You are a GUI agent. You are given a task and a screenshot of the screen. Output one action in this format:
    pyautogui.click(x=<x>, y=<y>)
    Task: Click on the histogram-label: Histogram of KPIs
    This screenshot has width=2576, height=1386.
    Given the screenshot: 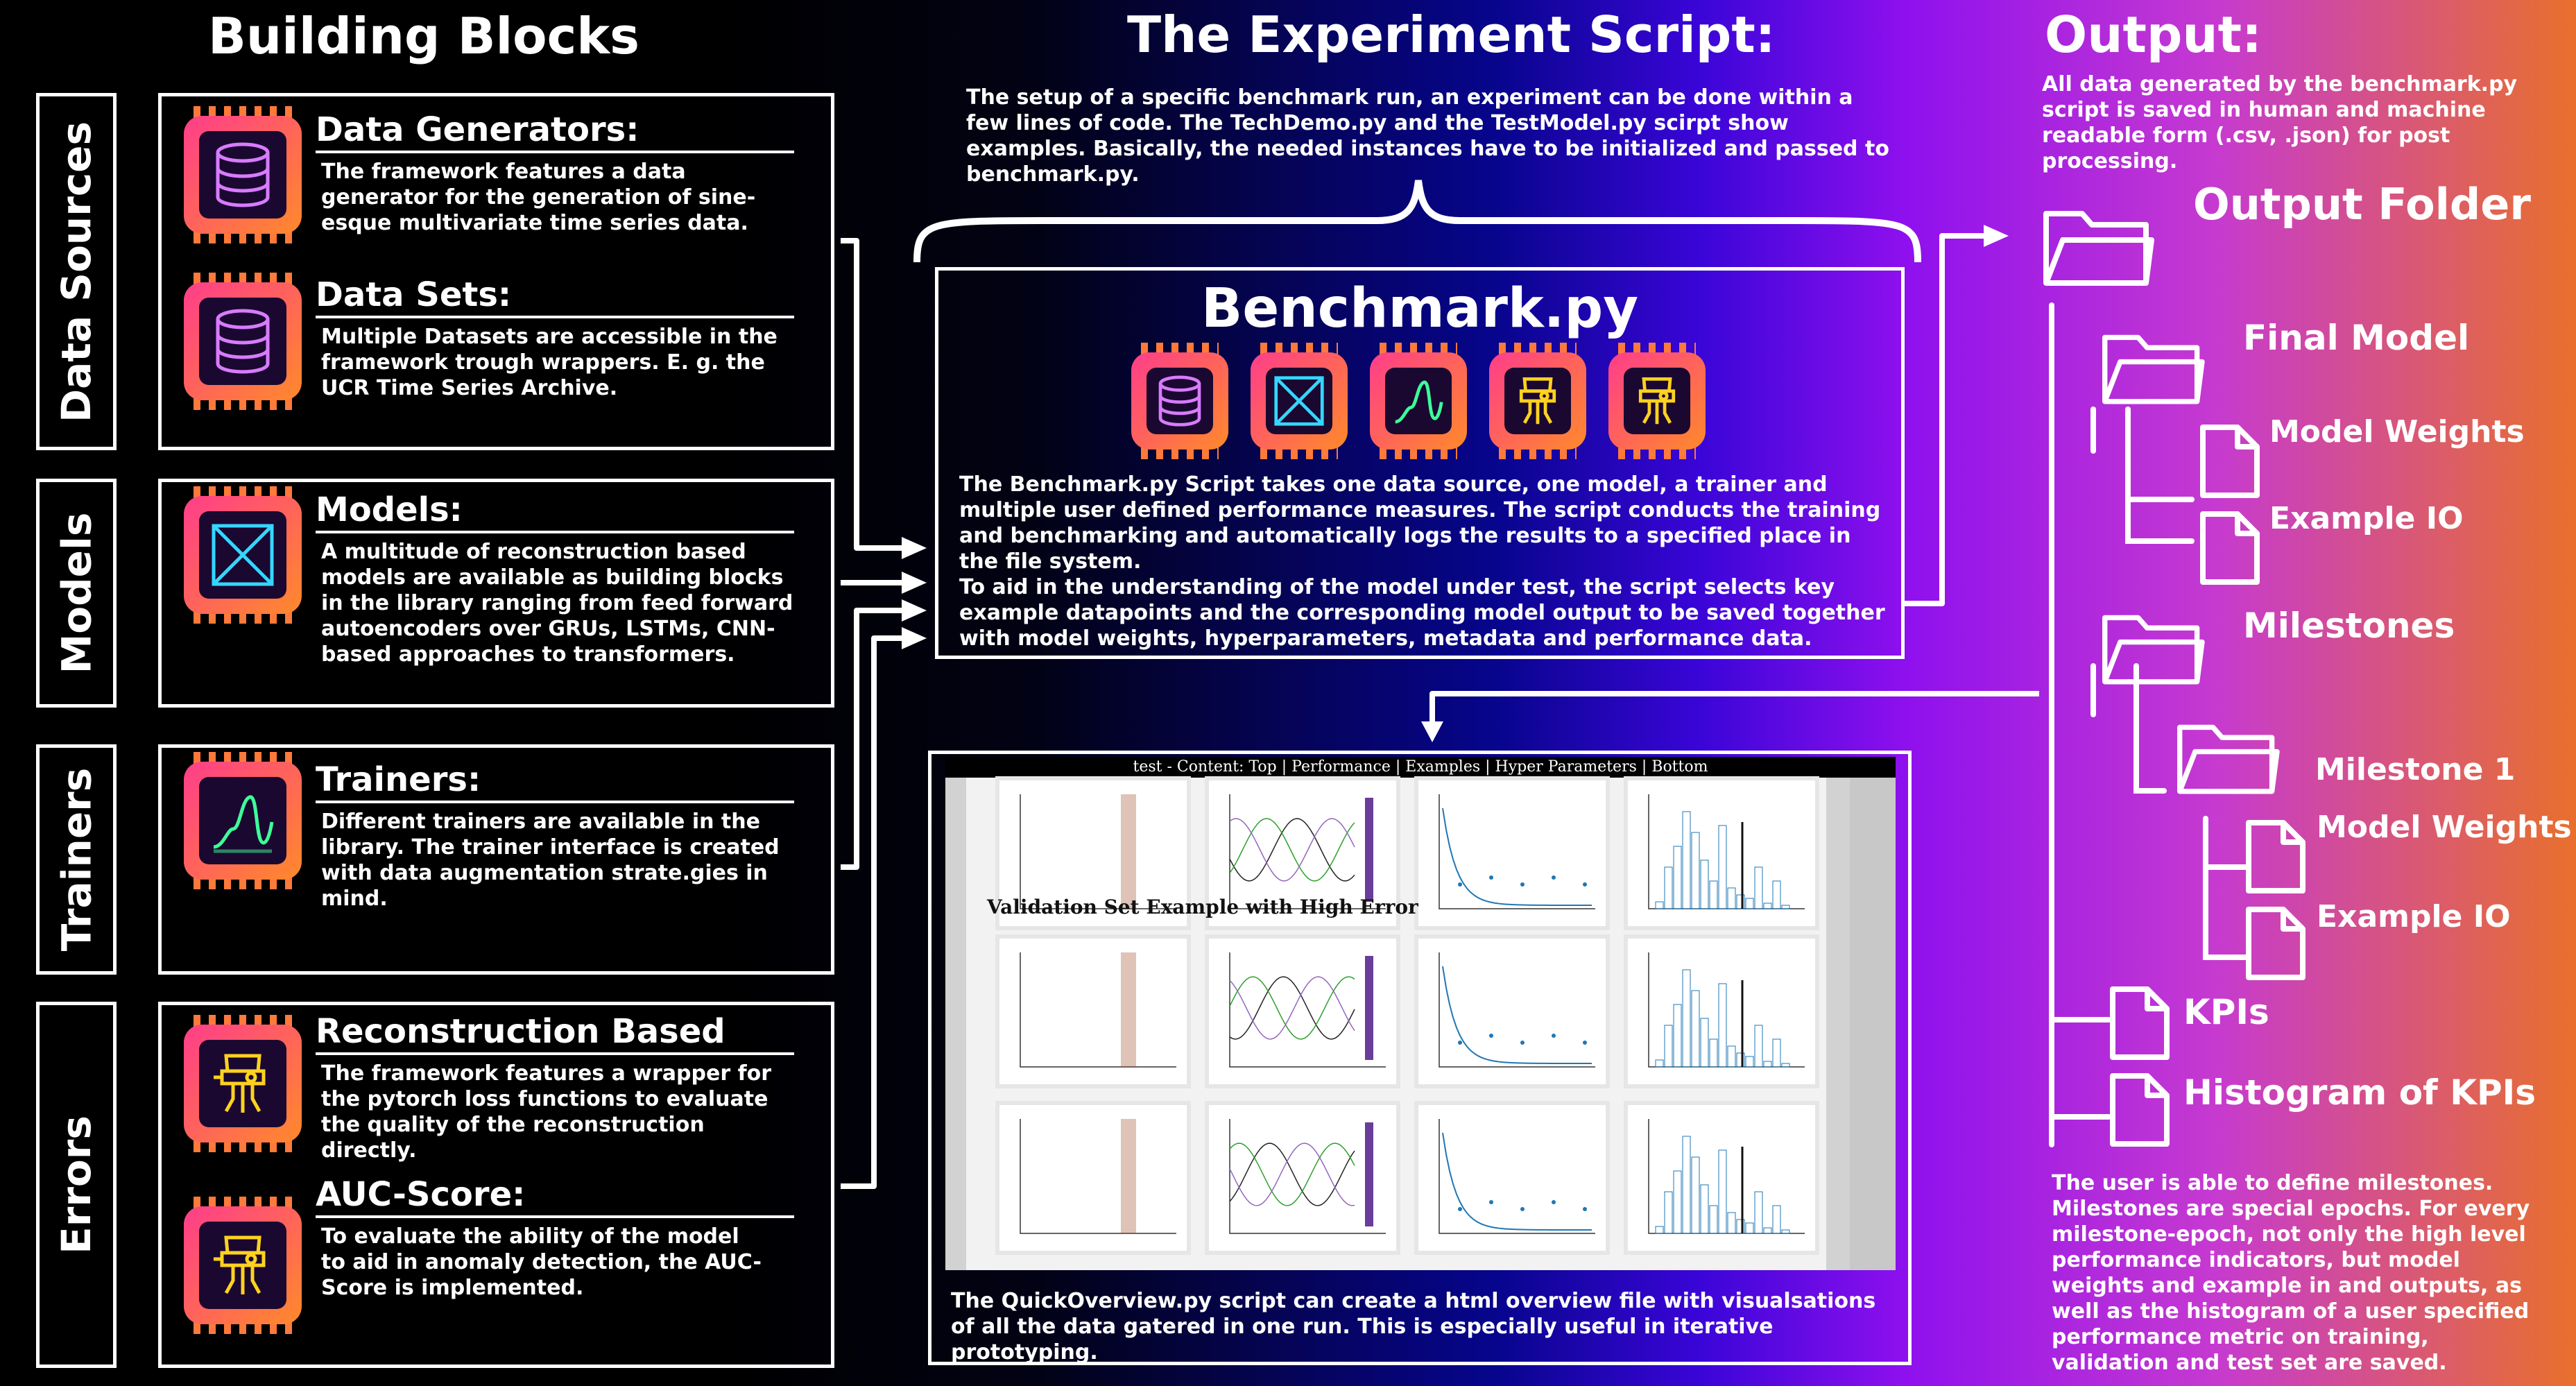 What is the action you would take?
    pyautogui.click(x=2359, y=1092)
    